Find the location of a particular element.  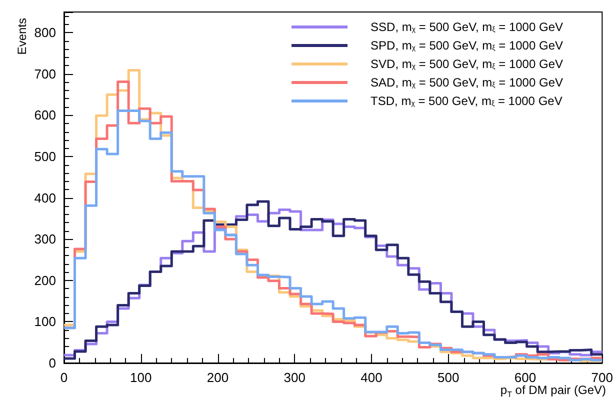

y-axis-title: Events is located at coordinates (22, 36).